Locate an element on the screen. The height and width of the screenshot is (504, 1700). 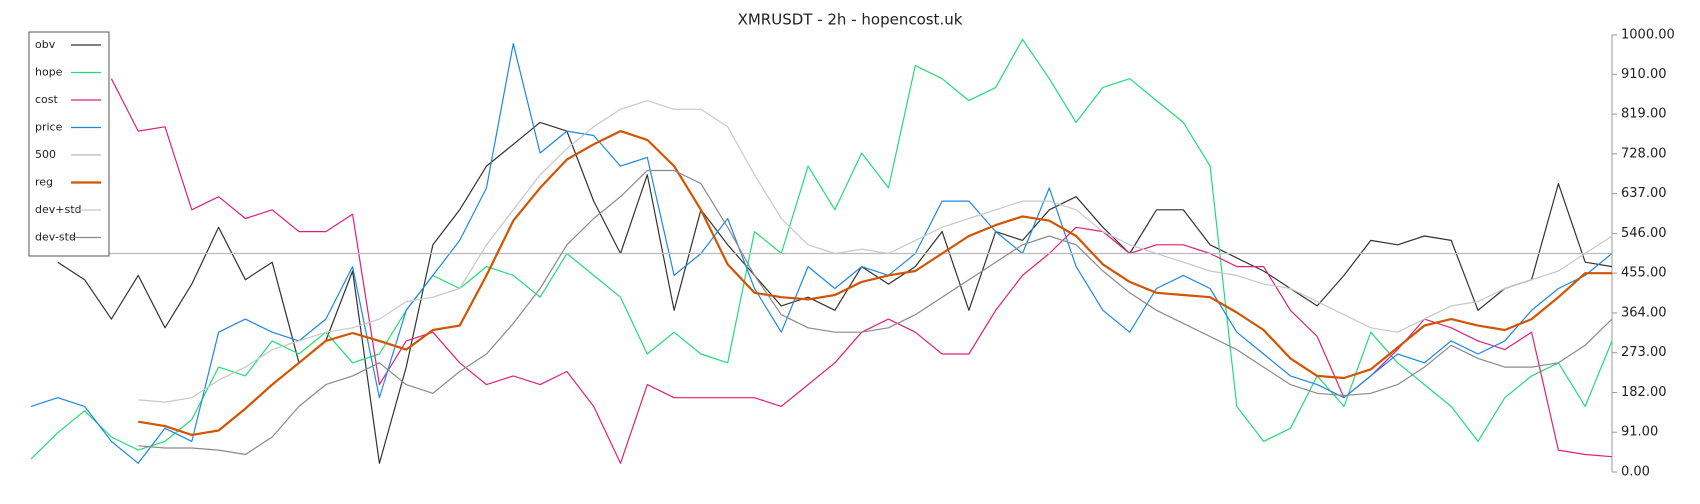
y-tick-label: 91.00 is located at coordinates (1639, 432).